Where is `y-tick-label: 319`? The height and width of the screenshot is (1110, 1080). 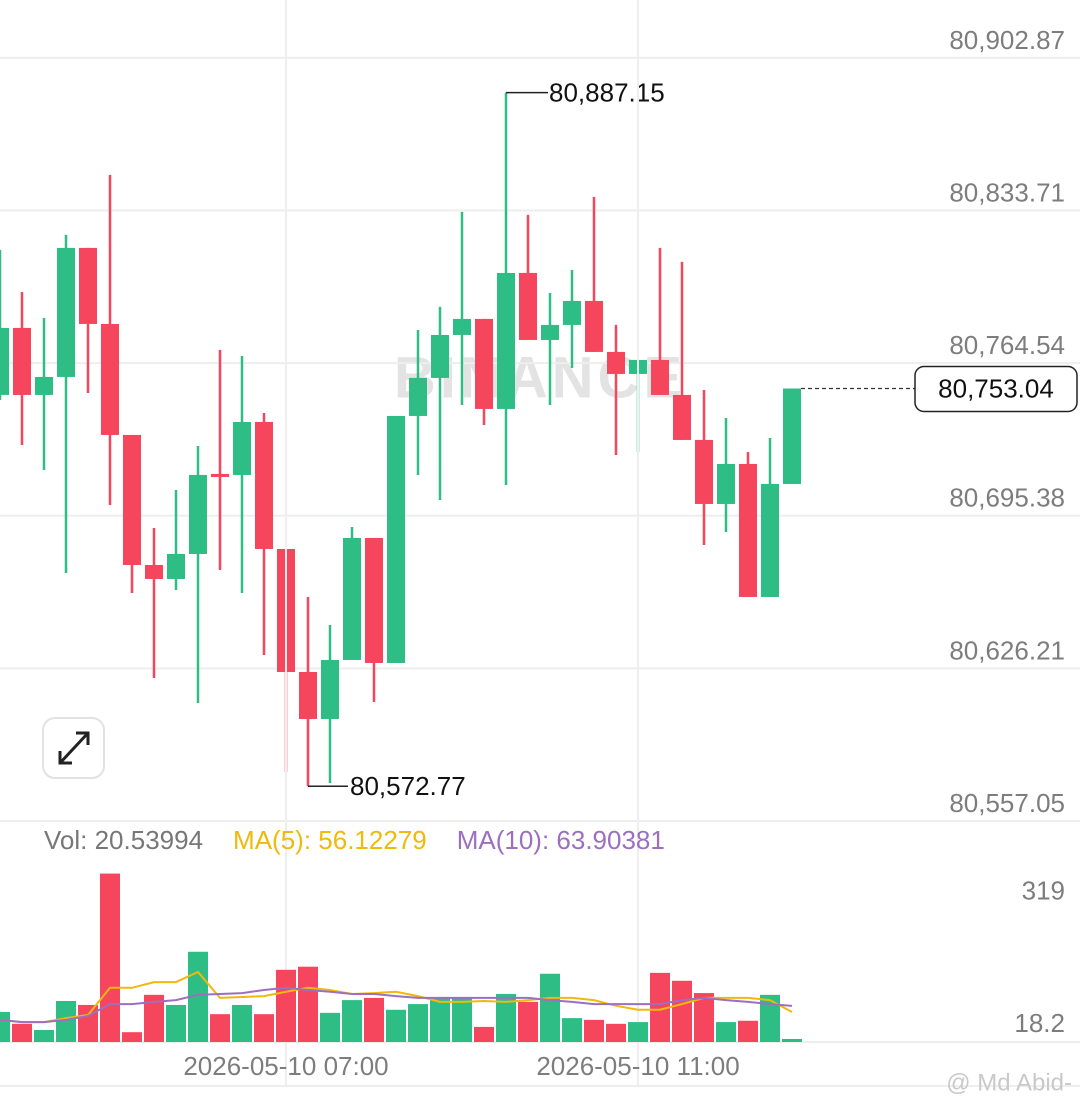
y-tick-label: 319 is located at coordinates (1043, 891).